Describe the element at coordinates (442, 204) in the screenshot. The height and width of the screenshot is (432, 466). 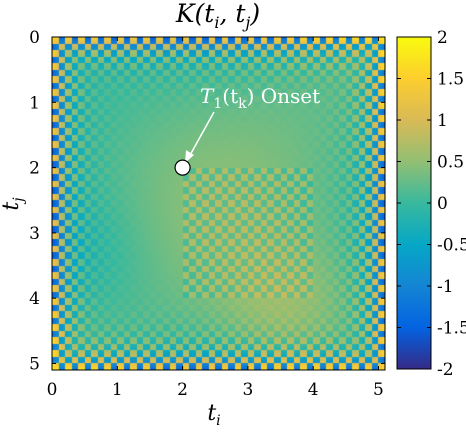
I see `colorbar-tick-label: 0` at that location.